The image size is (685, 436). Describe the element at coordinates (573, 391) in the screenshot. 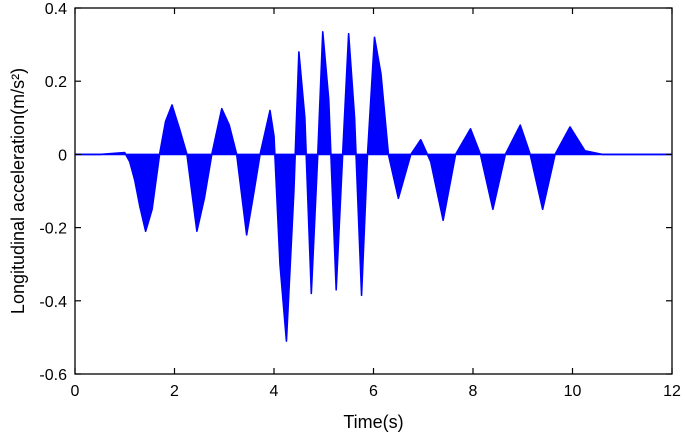

I see `x-tick-label: 10` at that location.